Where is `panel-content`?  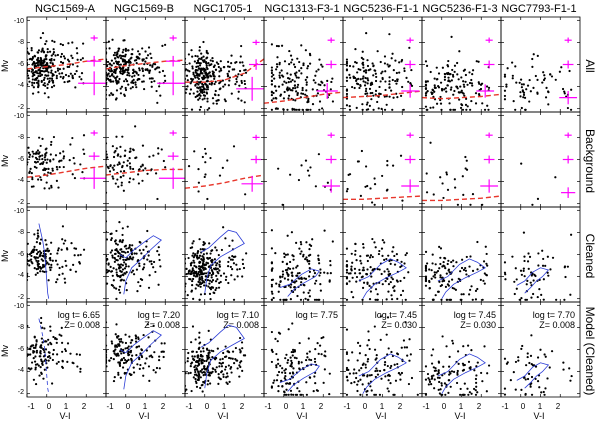 panel-content is located at coordinates (548, 169).